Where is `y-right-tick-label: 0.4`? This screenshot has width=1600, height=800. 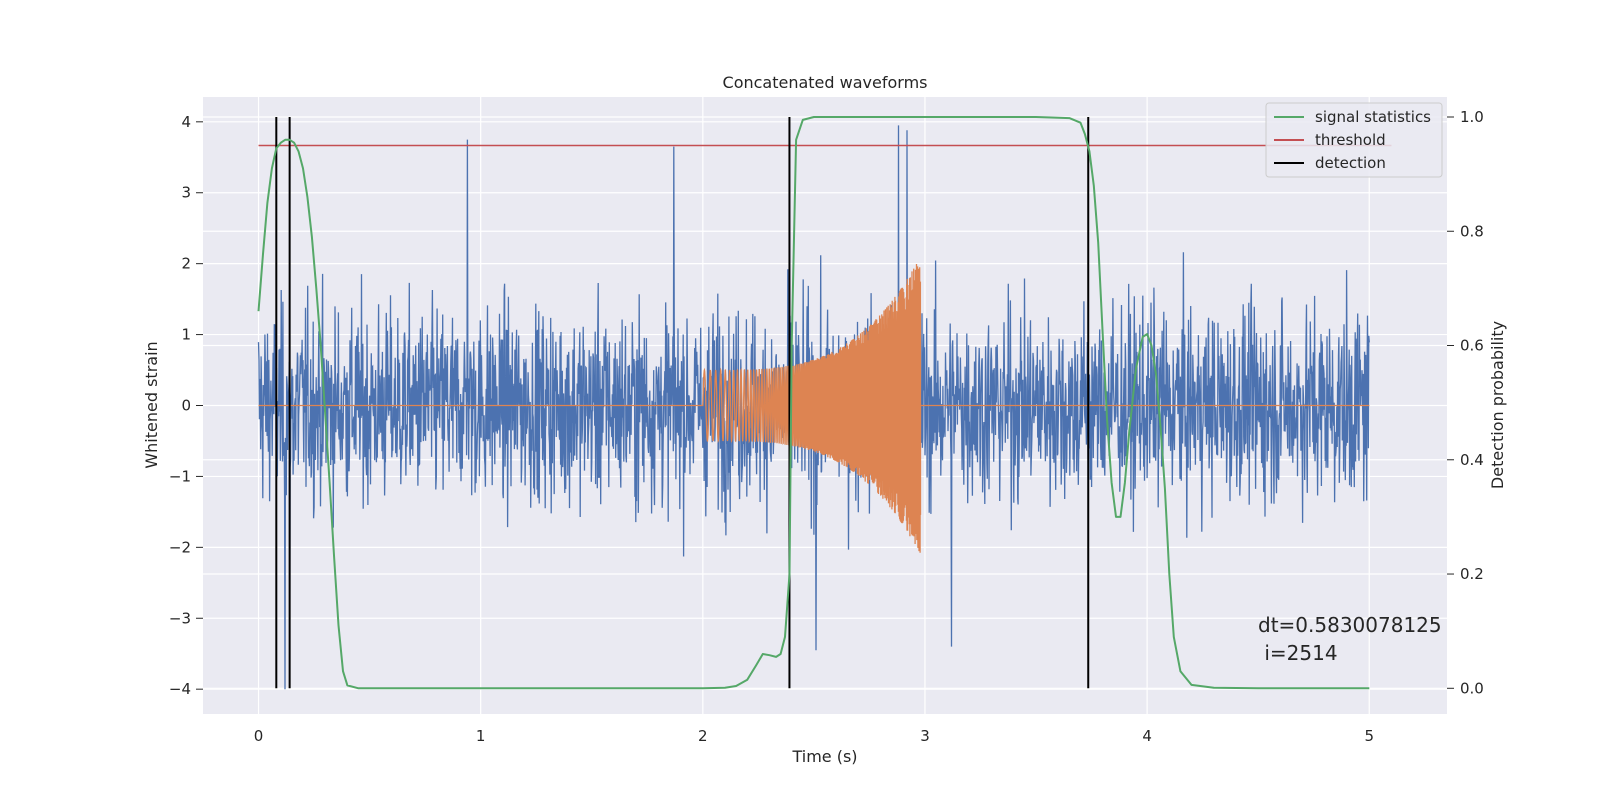
y-right-tick-label: 0.4 is located at coordinates (1472, 460).